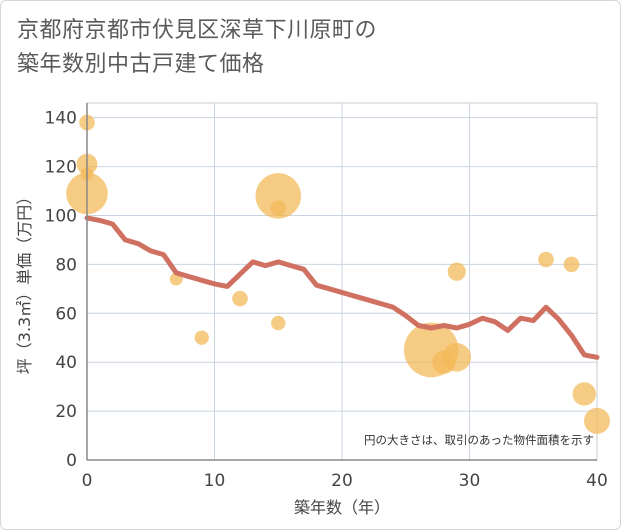 This screenshot has height=530, width=621. What do you see at coordinates (597, 481) in the screenshot?
I see `x-tick-label: 40` at bounding box center [597, 481].